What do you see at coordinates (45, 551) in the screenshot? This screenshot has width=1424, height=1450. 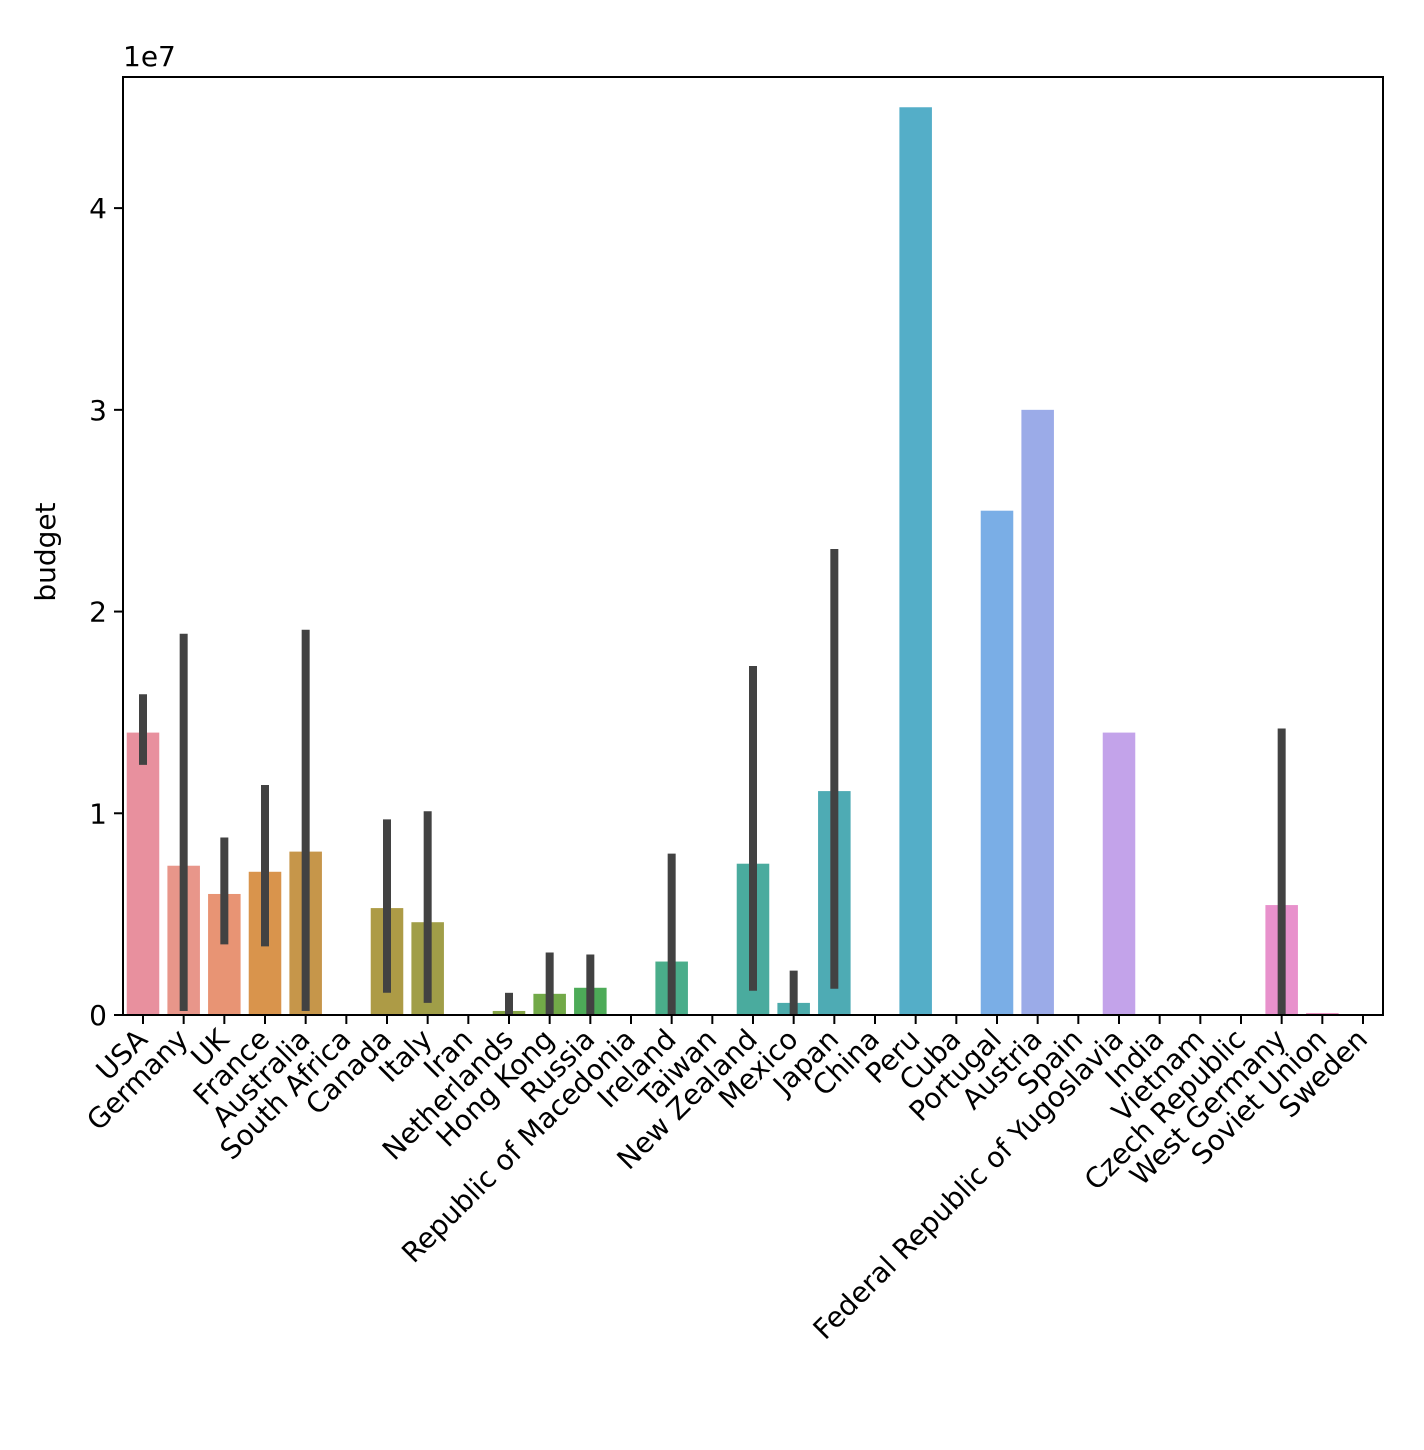 I see `y-axis-label: budget` at bounding box center [45, 551].